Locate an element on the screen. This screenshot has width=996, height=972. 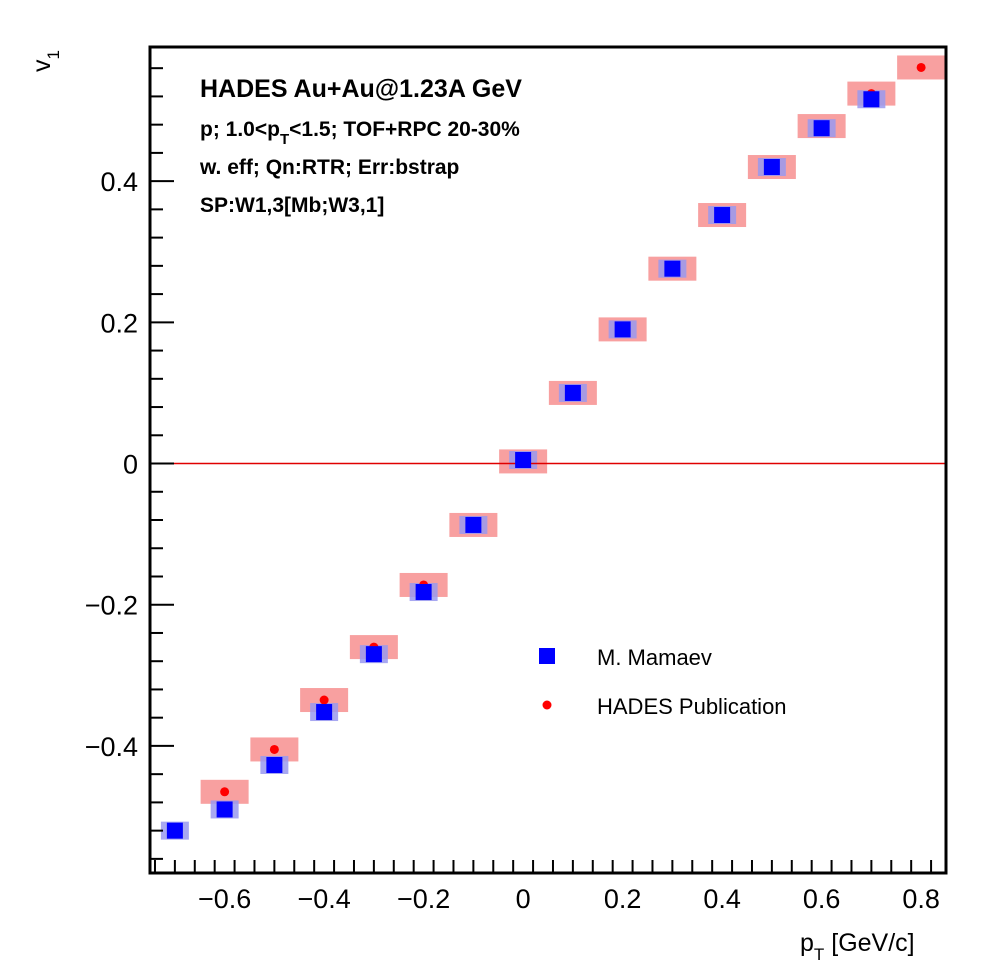
annotation-selection: p; 1.0<pT<1.5; TOF+RPC 20-30% is located at coordinates (360, 133).